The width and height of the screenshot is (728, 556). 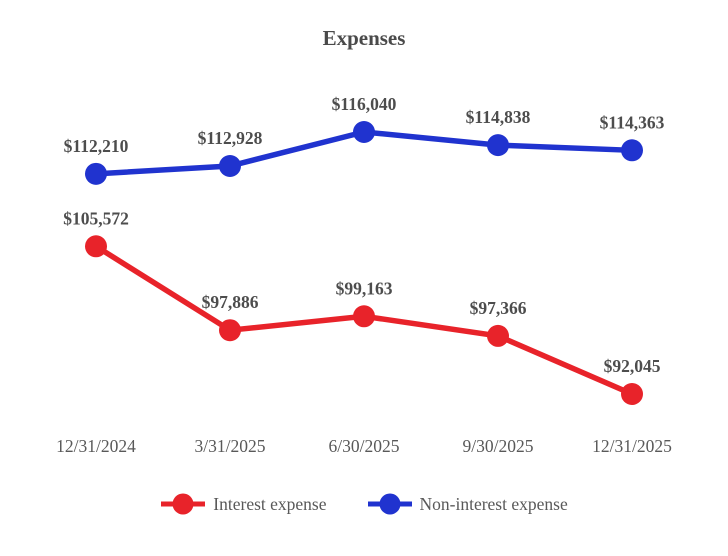 What do you see at coordinates (493, 503) in the screenshot?
I see `legend-label: Non-interest expense` at bounding box center [493, 503].